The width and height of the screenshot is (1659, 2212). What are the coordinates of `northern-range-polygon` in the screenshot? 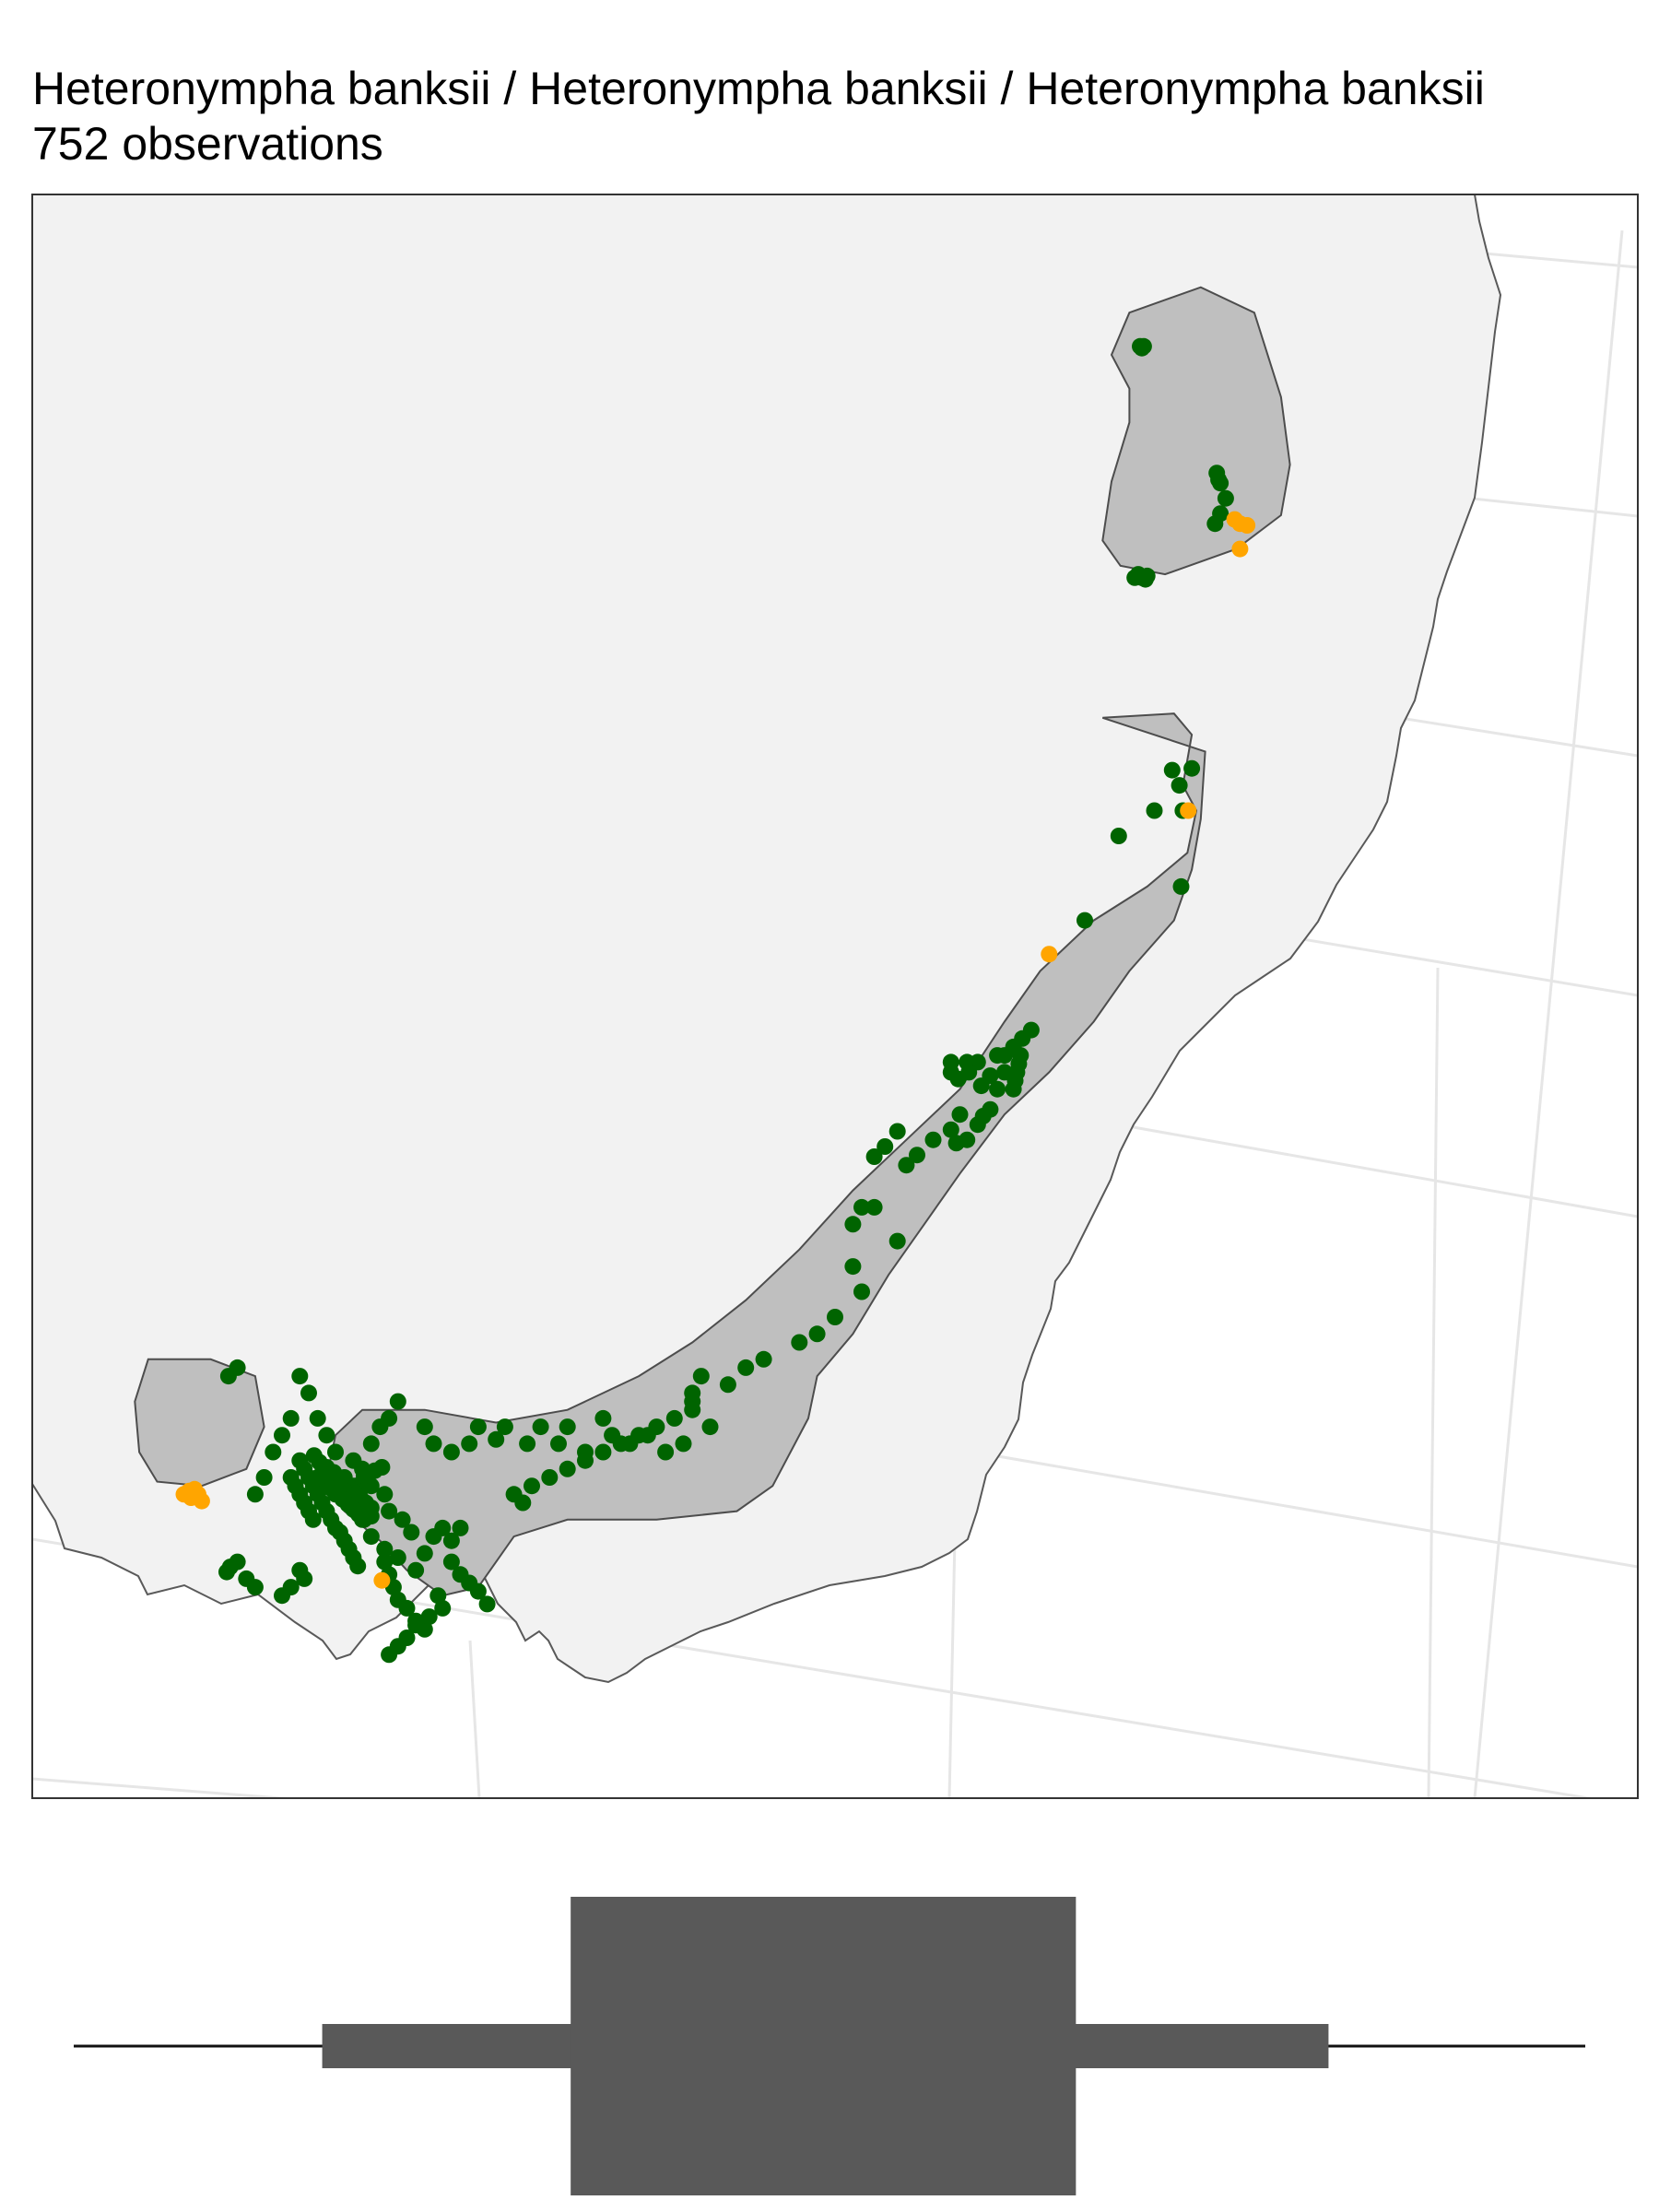 It's located at (1196, 431).